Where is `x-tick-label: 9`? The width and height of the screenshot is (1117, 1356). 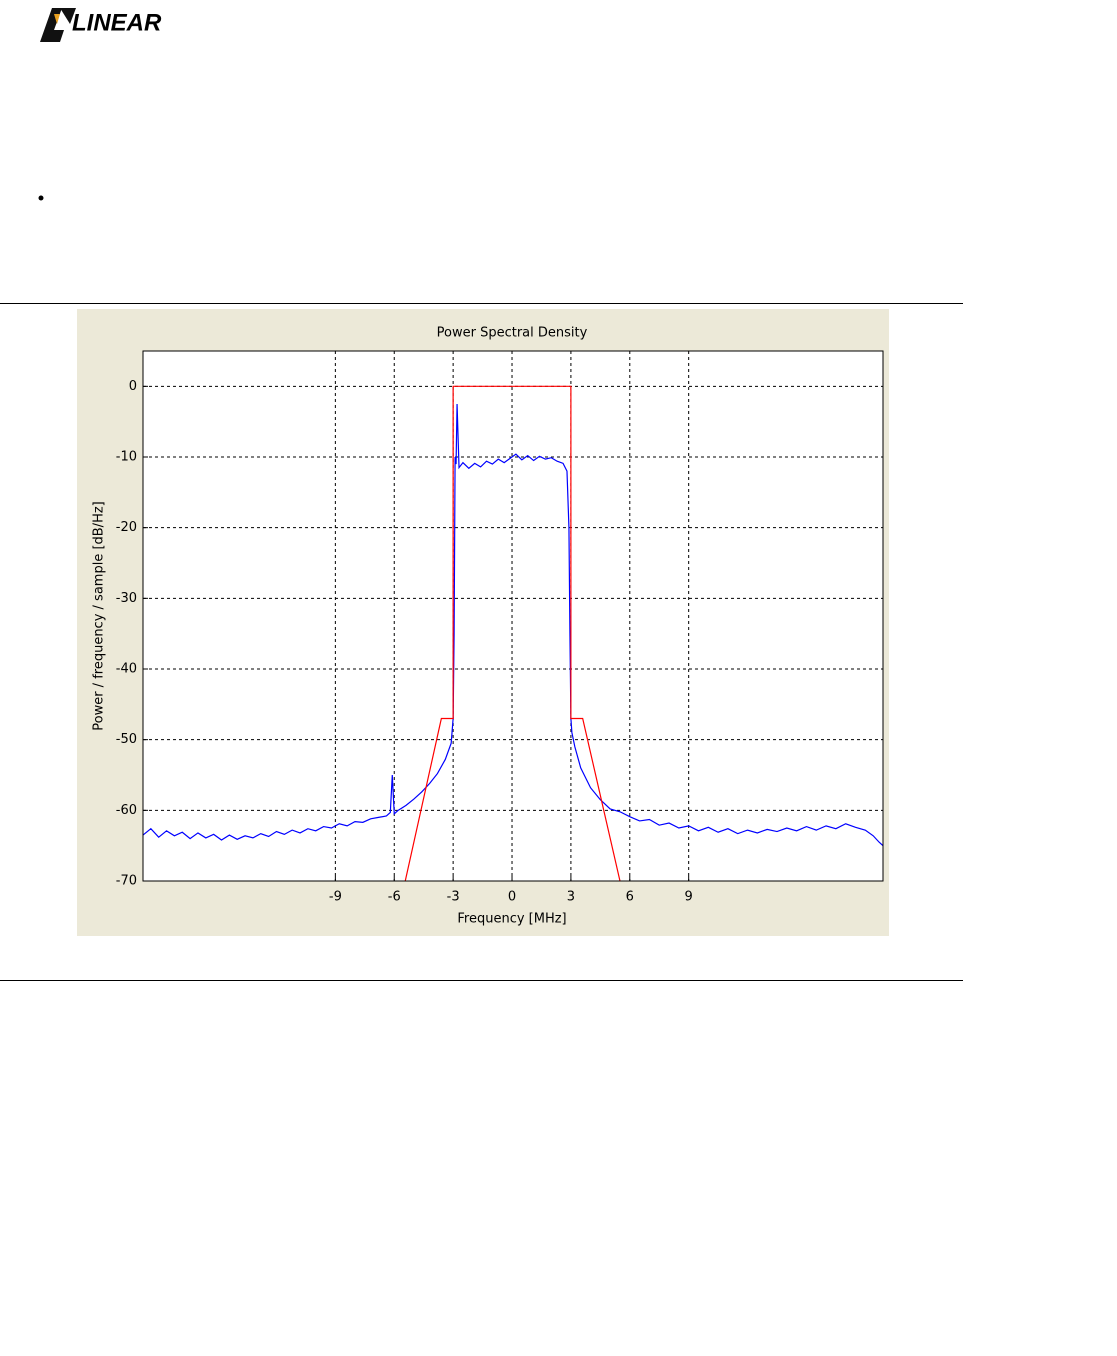
x-tick-label: 9 is located at coordinates (689, 897).